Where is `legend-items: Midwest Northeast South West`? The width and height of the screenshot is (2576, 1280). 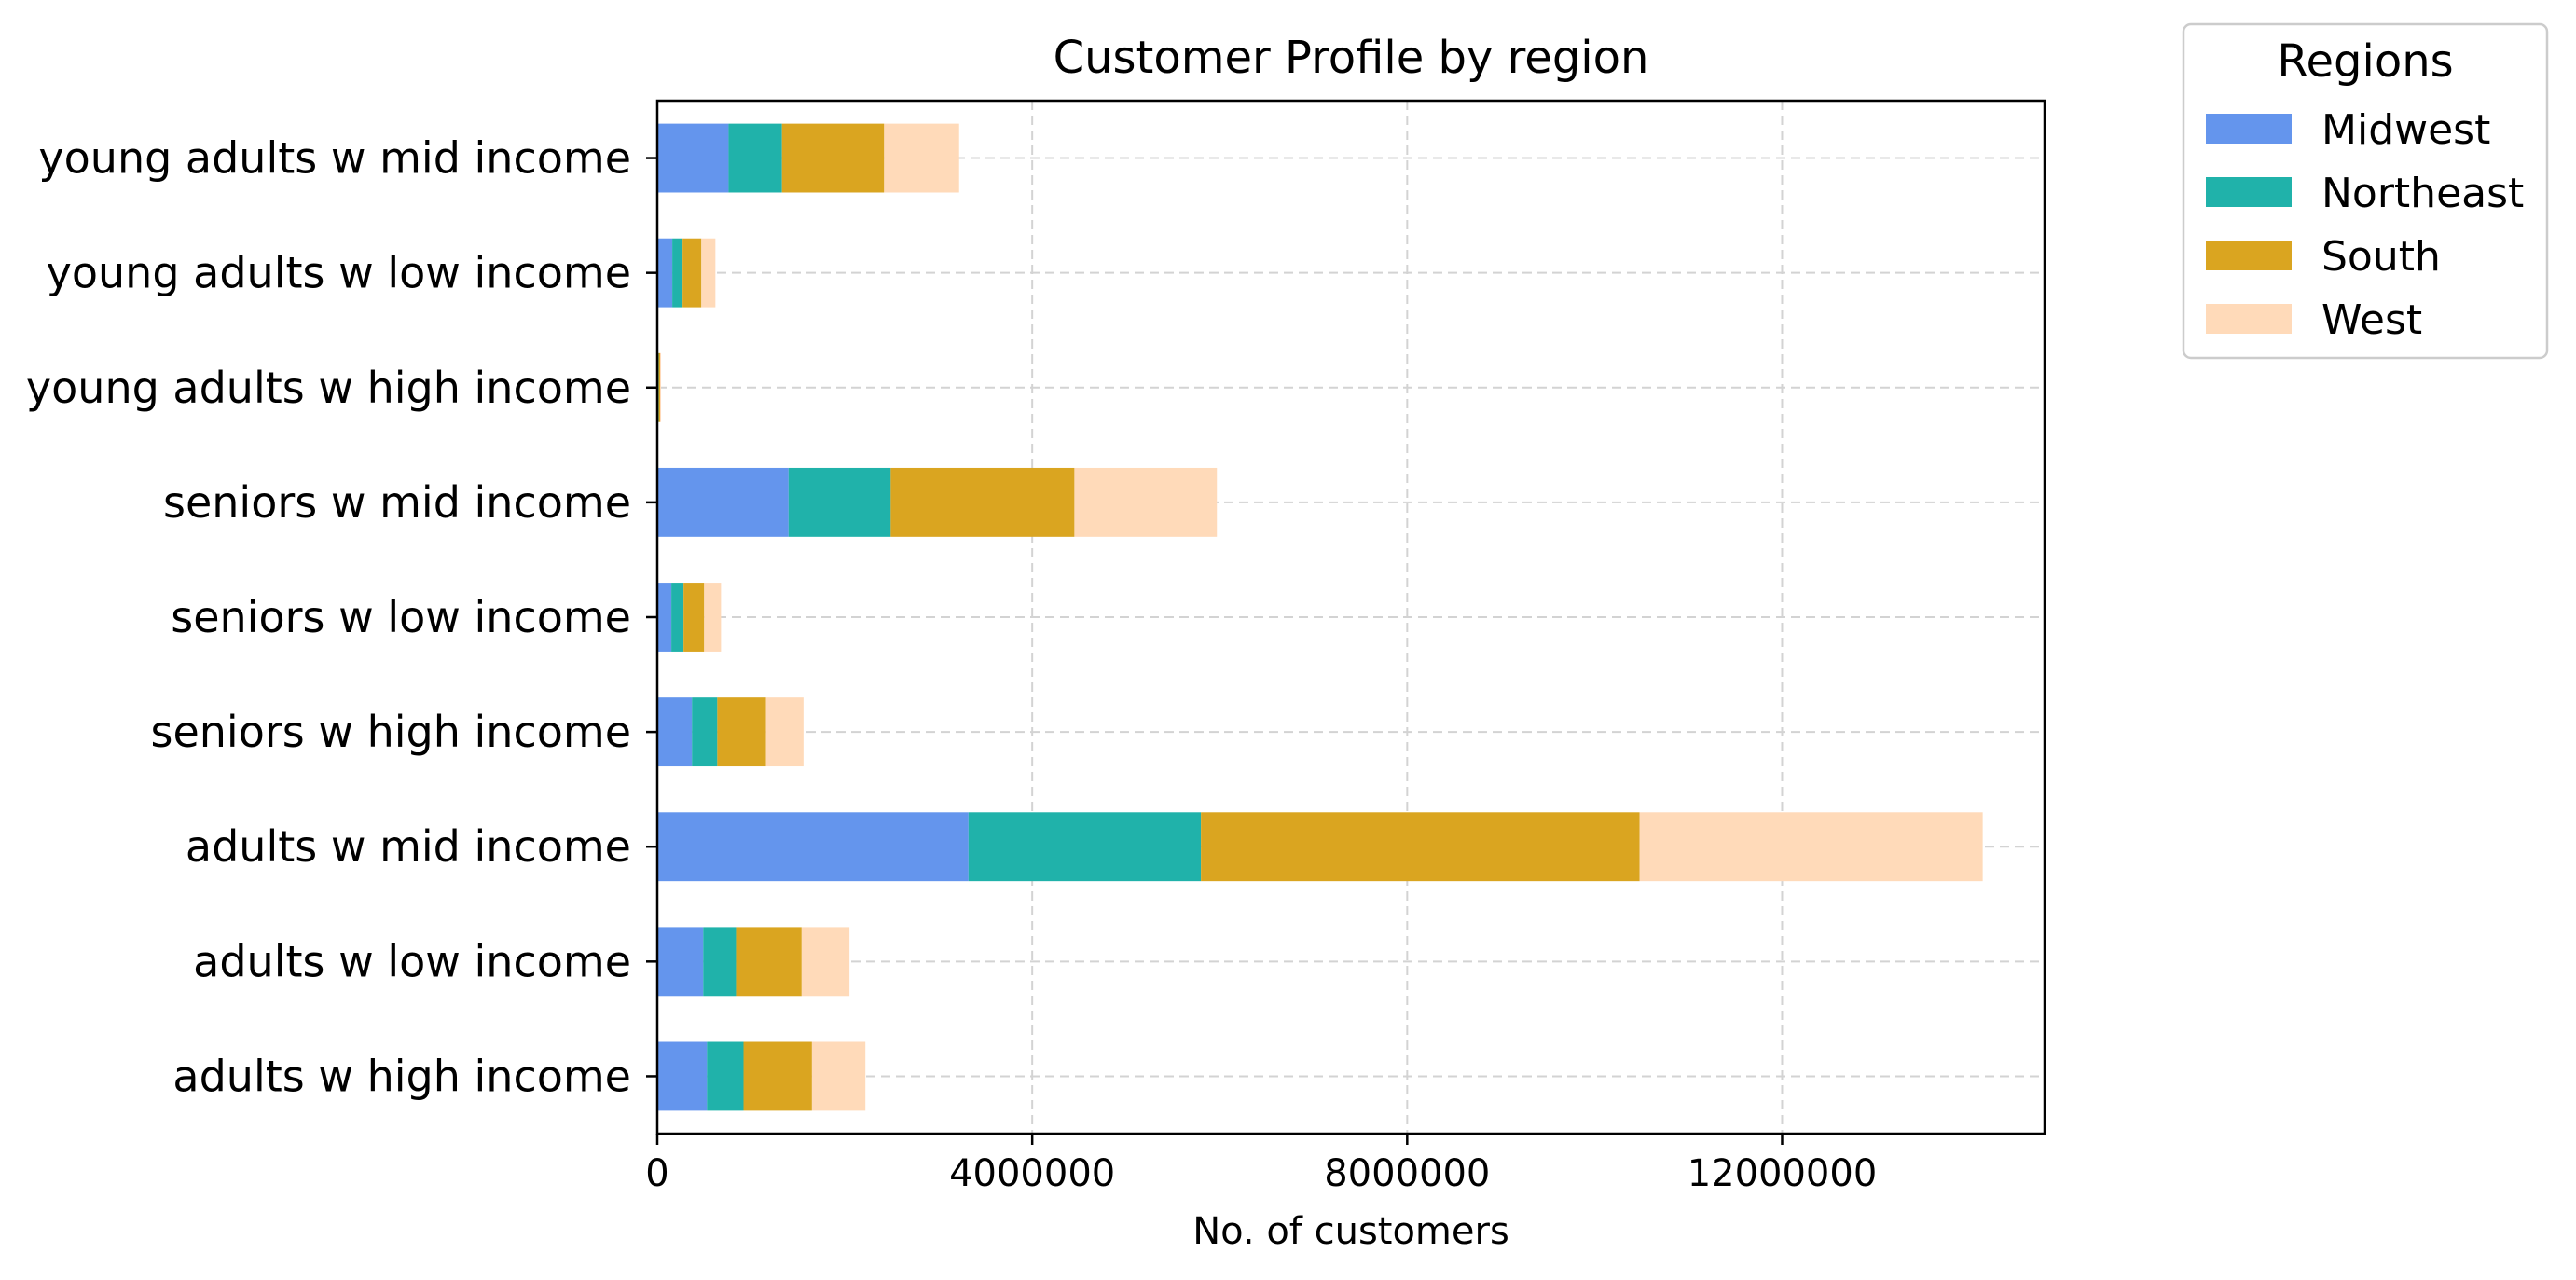
legend-items: Midwest Northeast South West is located at coordinates (2365, 225).